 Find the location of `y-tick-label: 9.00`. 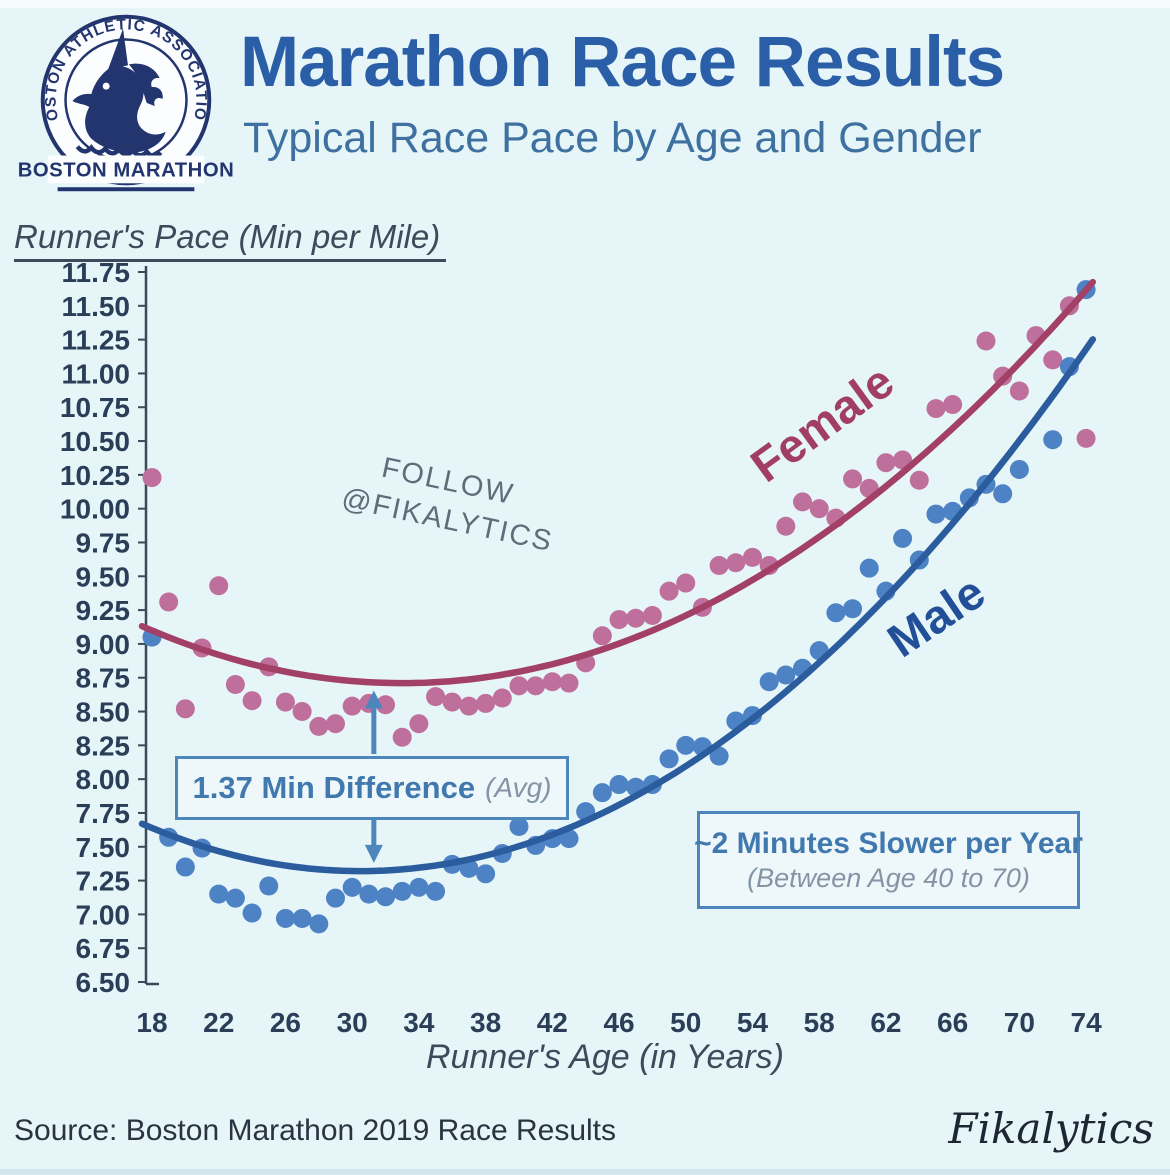

y-tick-label: 9.00 is located at coordinates (103, 644).